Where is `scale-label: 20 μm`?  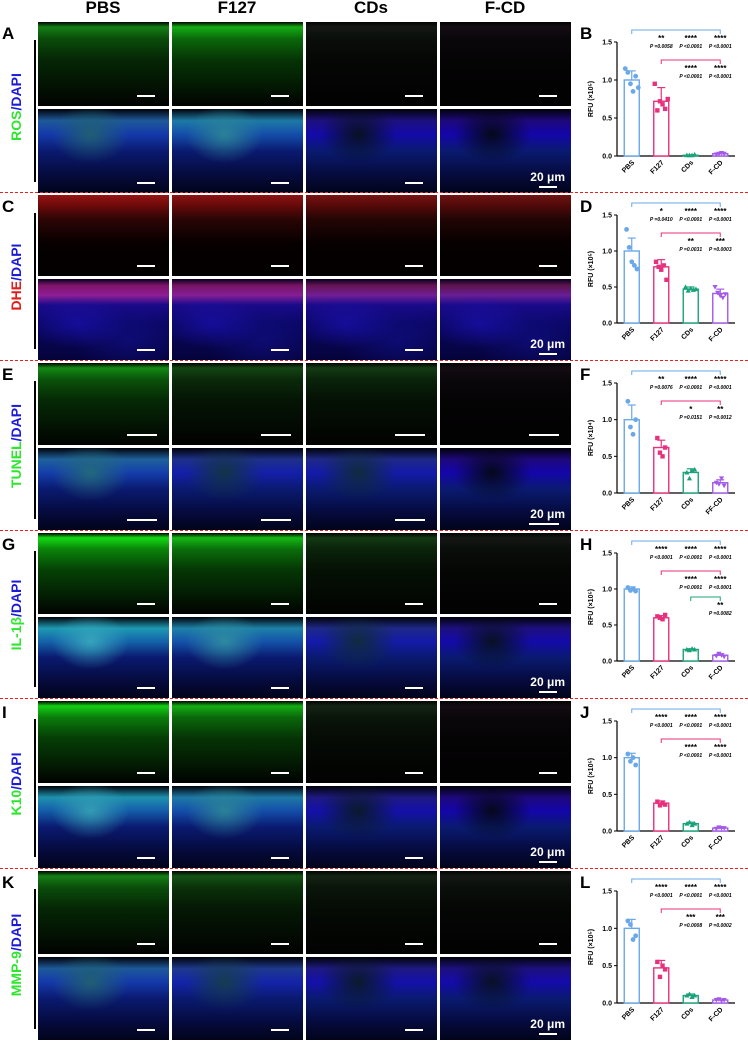 scale-label: 20 μm is located at coordinates (547, 344).